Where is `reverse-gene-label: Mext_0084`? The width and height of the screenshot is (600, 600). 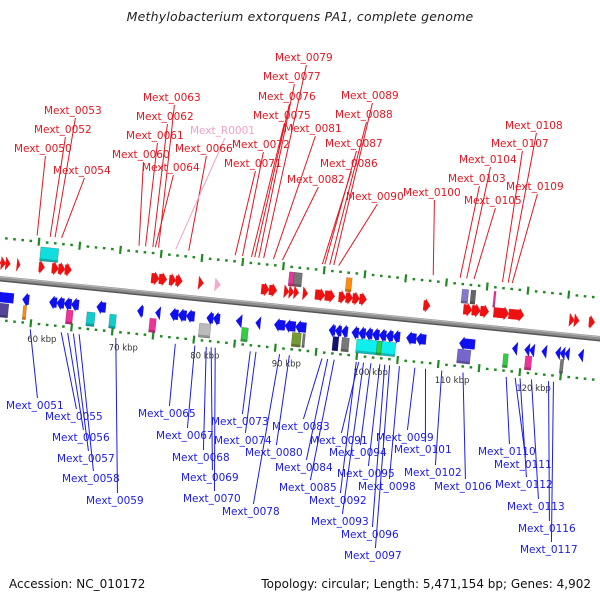 reverse-gene-label: Mext_0084 is located at coordinates (304, 468).